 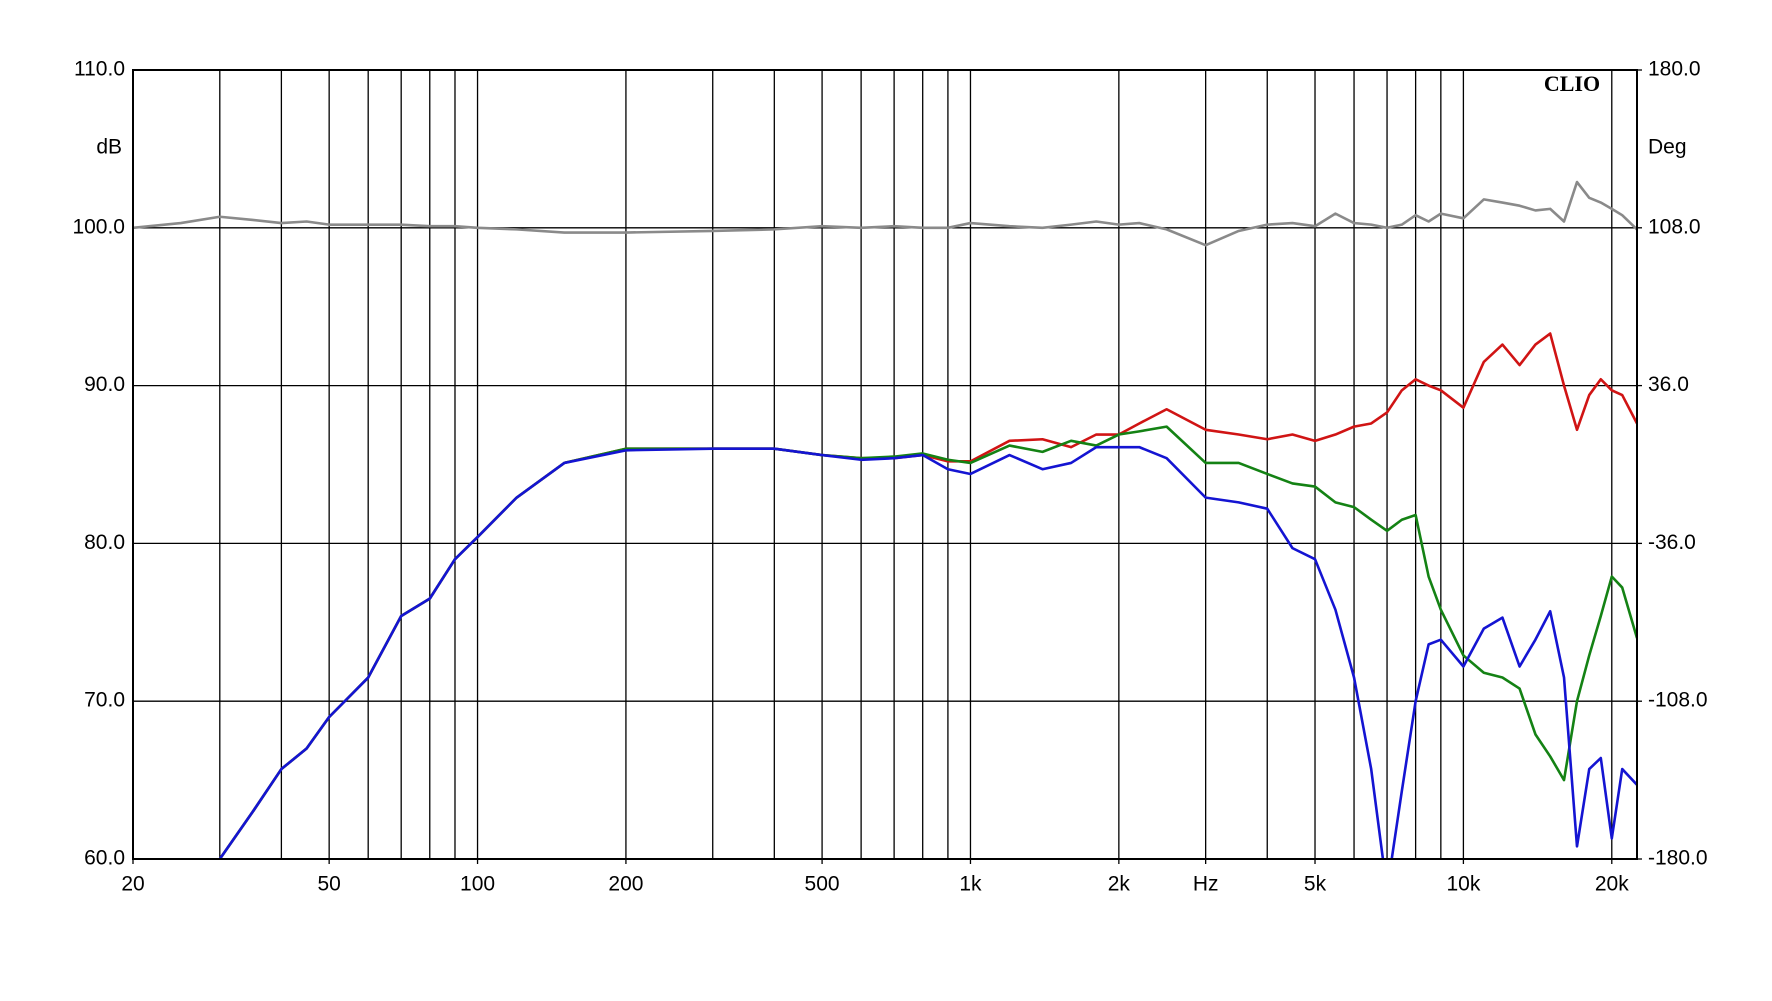 What do you see at coordinates (1678, 858) in the screenshot?
I see `y2-tick-label: -180.0` at bounding box center [1678, 858].